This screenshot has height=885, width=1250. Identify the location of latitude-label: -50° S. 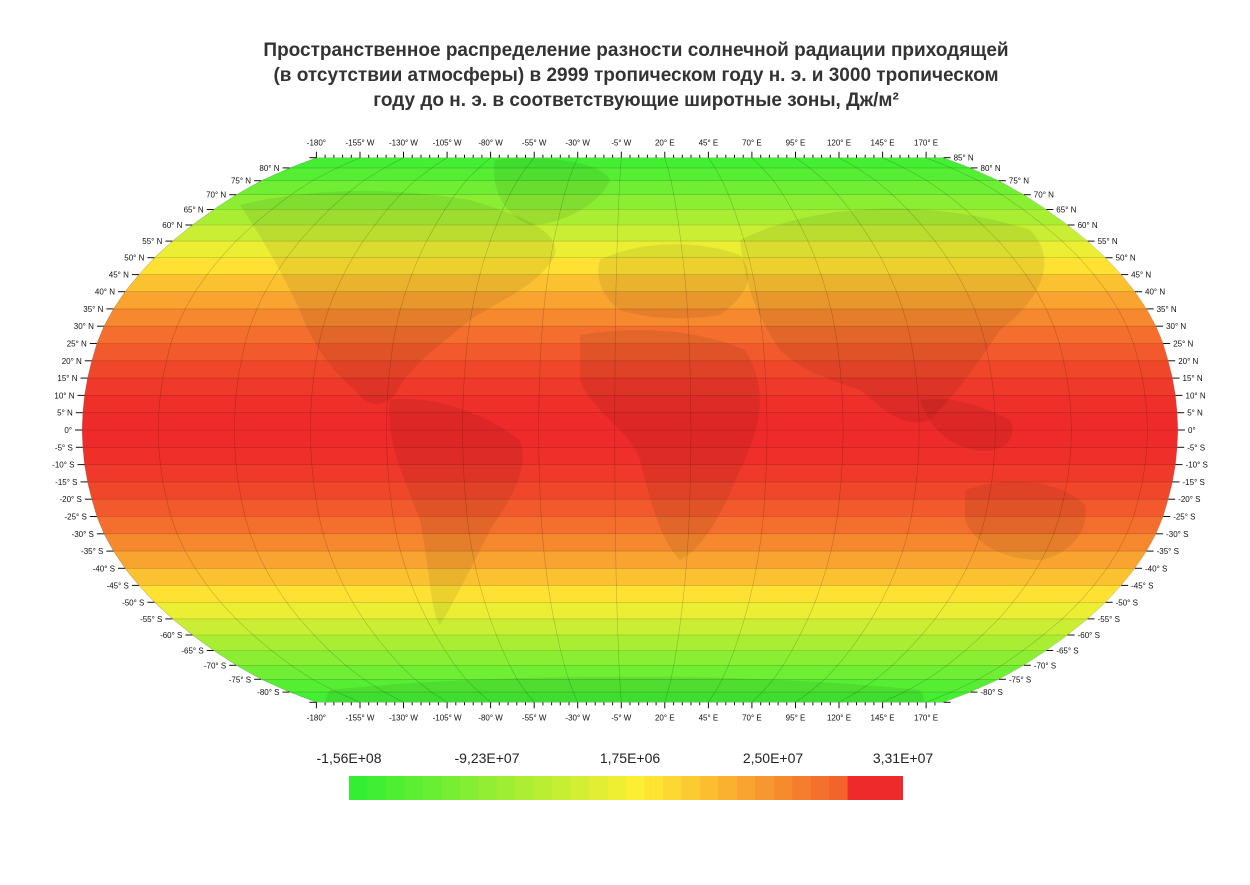
(133, 602).